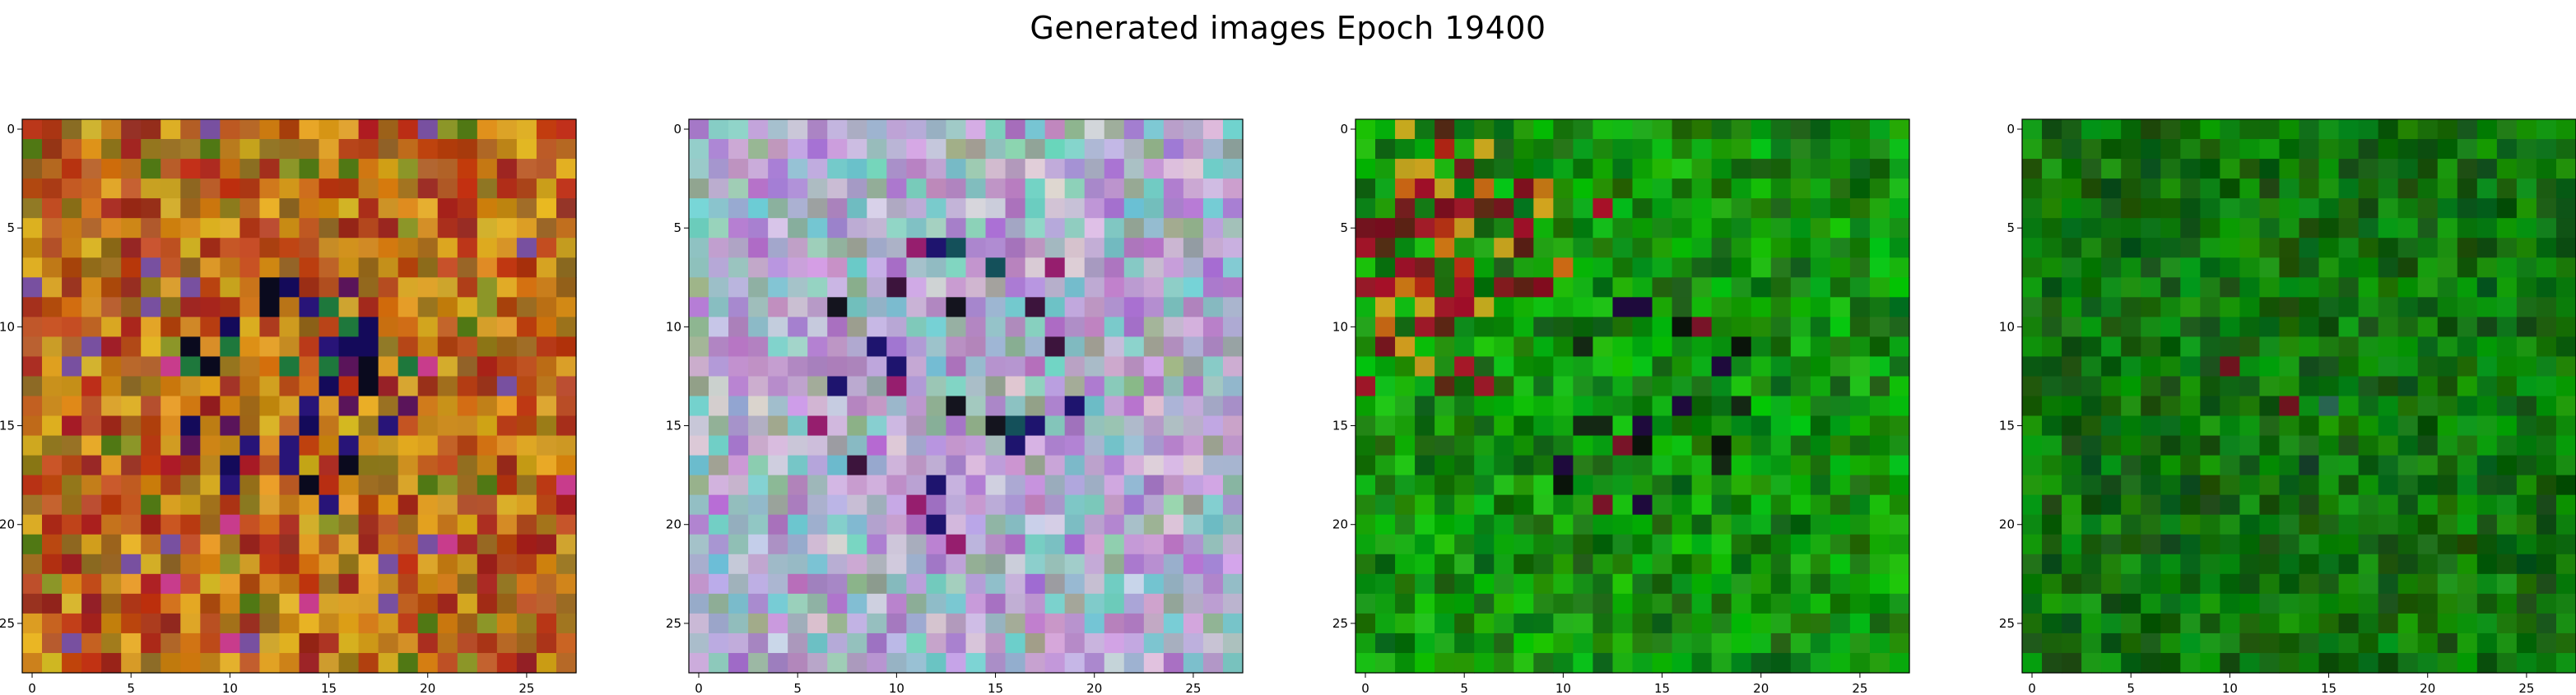 Image resolution: width=2576 pixels, height=695 pixels. What do you see at coordinates (329, 688) in the screenshot?
I see `x-tick-label: 15` at bounding box center [329, 688].